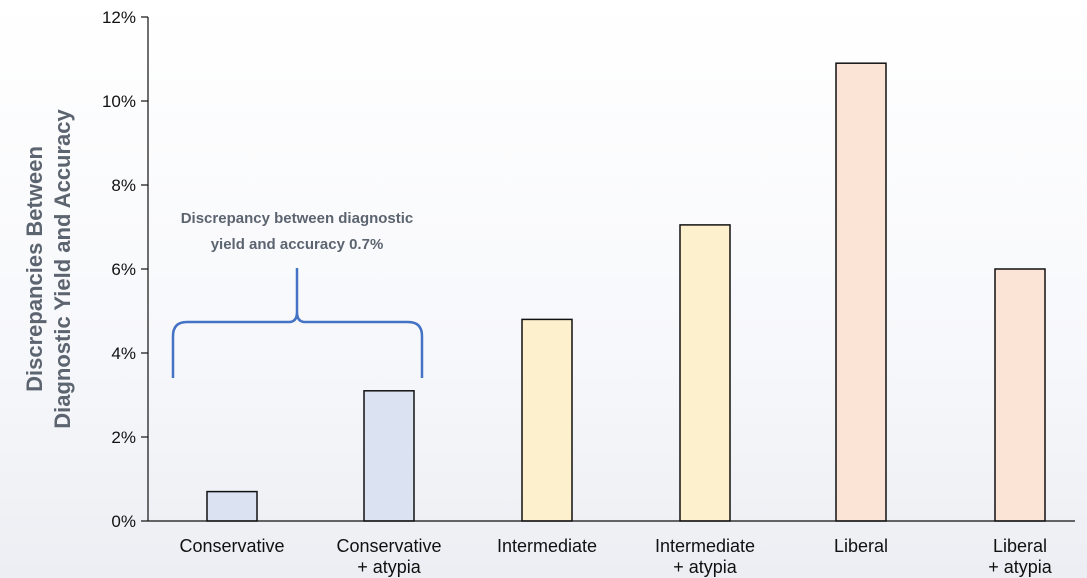 This screenshot has width=1087, height=578. I want to click on y-tick-label: 2%, so click(123, 437).